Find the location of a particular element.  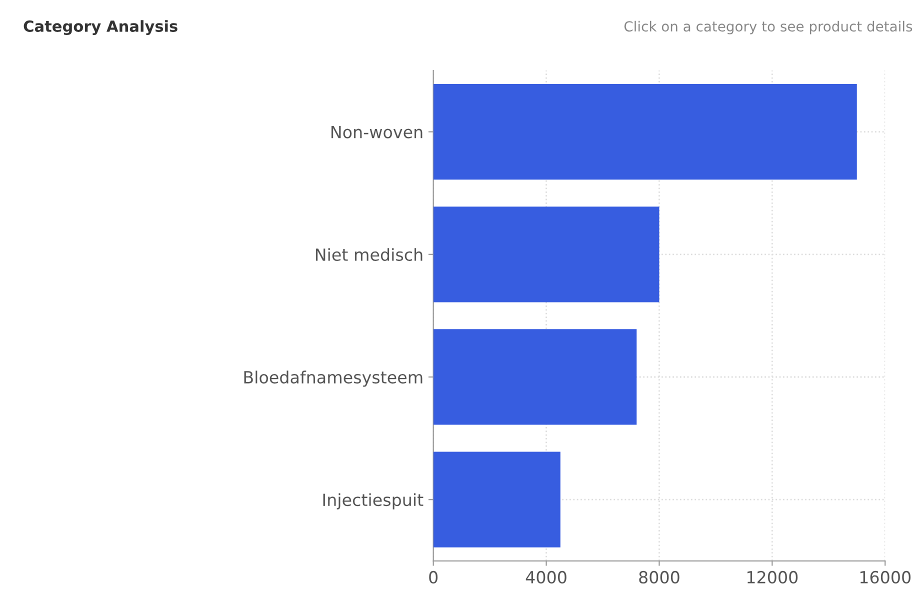

x-tick-label: 4000 is located at coordinates (546, 577).